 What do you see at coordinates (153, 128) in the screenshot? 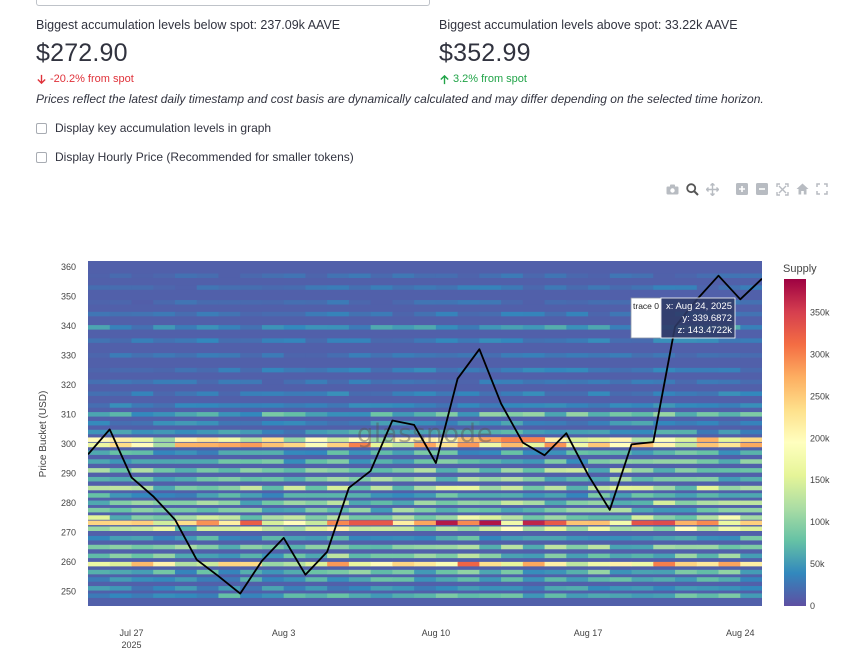
I see `key-levels-checkbox: Display key accumulation levels in graph` at bounding box center [153, 128].